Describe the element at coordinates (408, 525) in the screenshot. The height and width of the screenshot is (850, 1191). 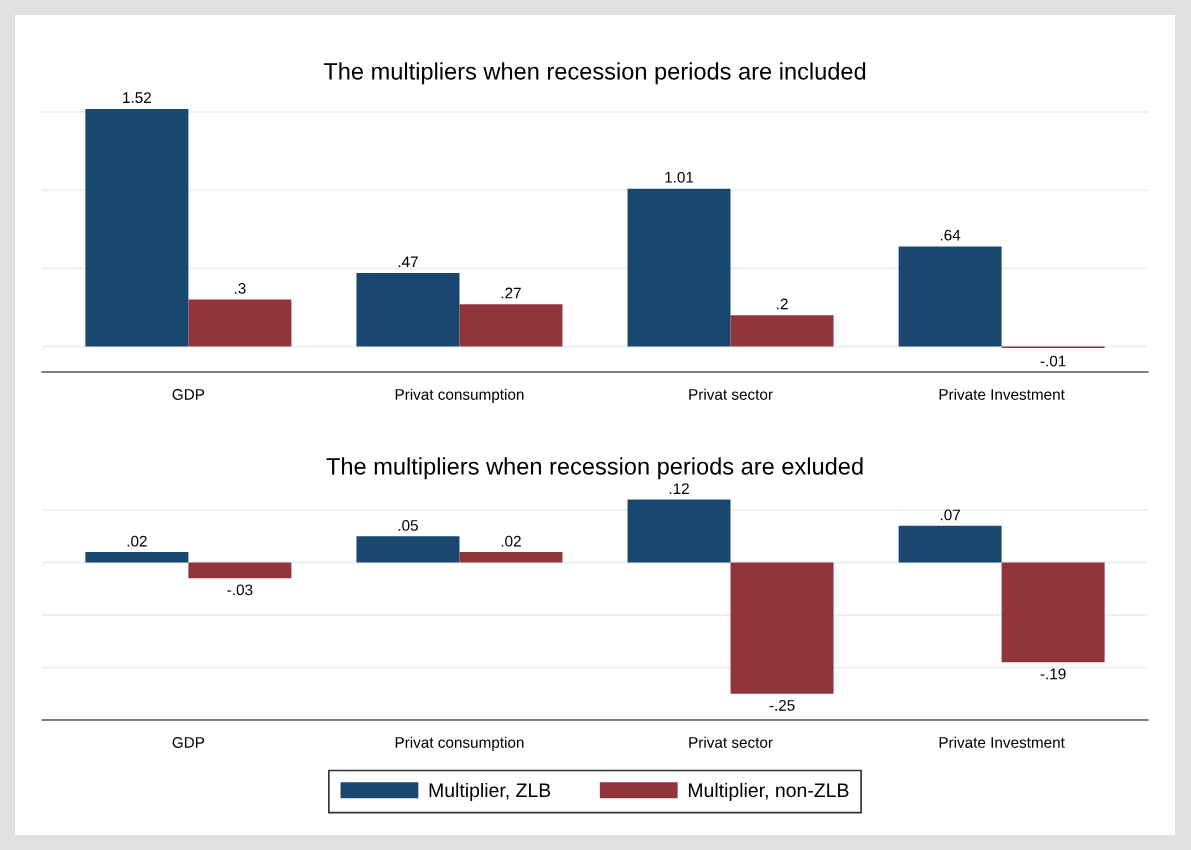
I see `data-label: .05` at that location.